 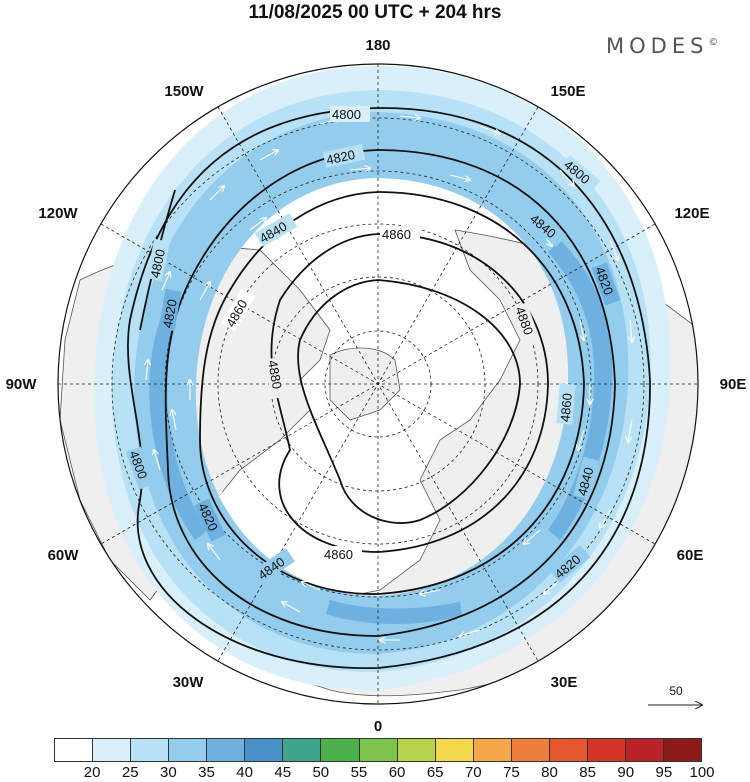 I want to click on colorbar-tick-label: 90, so click(x=626, y=772).